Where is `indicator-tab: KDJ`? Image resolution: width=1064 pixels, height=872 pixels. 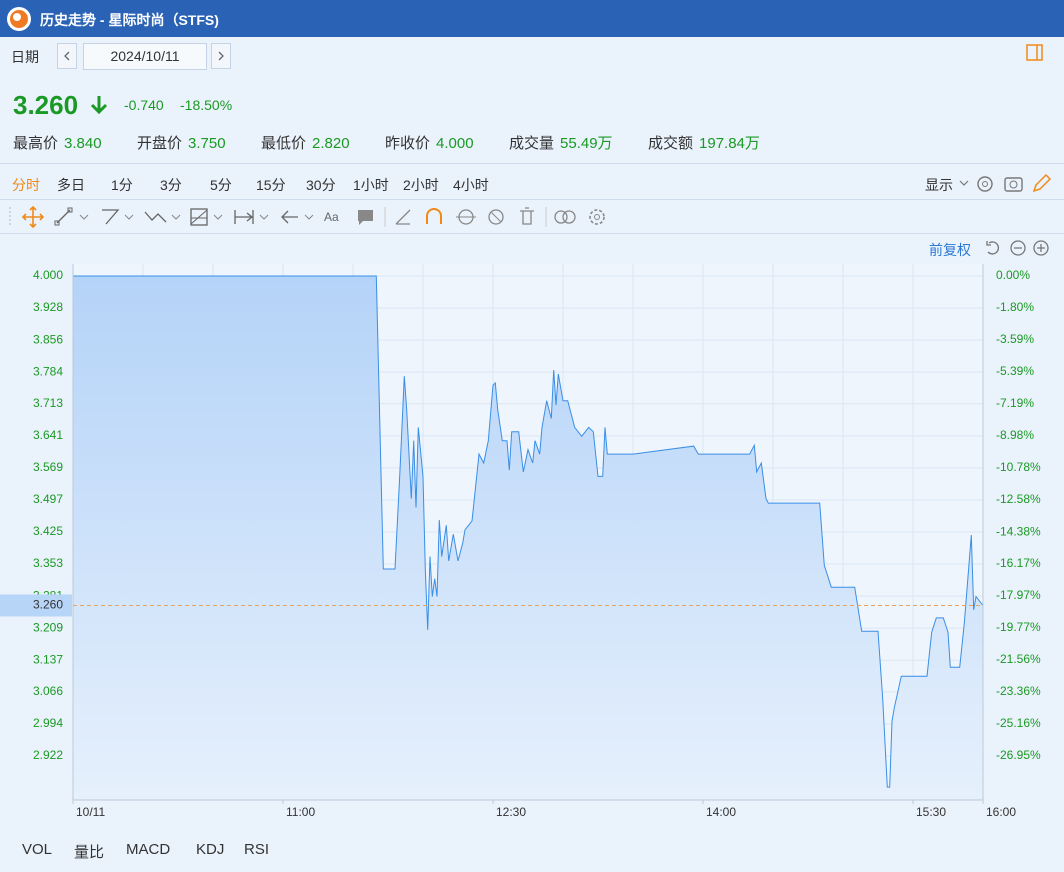
indicator-tab: KDJ is located at coordinates (210, 849).